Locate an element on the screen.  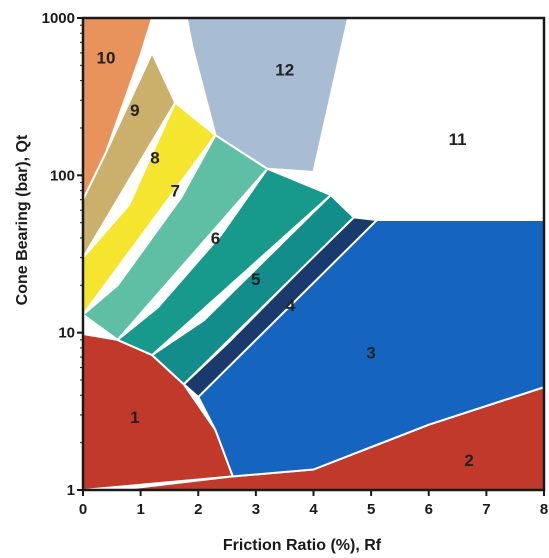
y-axis-ticks: 1 10 100 1000 is located at coordinates (62, 254).